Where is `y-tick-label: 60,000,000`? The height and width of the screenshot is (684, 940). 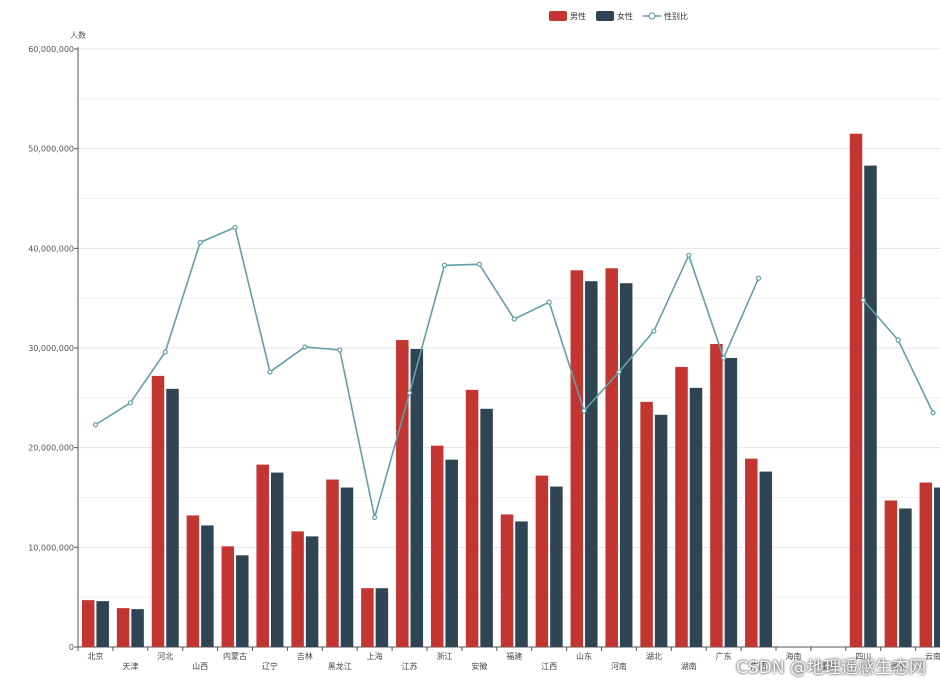
y-tick-label: 60,000,000 is located at coordinates (51, 49).